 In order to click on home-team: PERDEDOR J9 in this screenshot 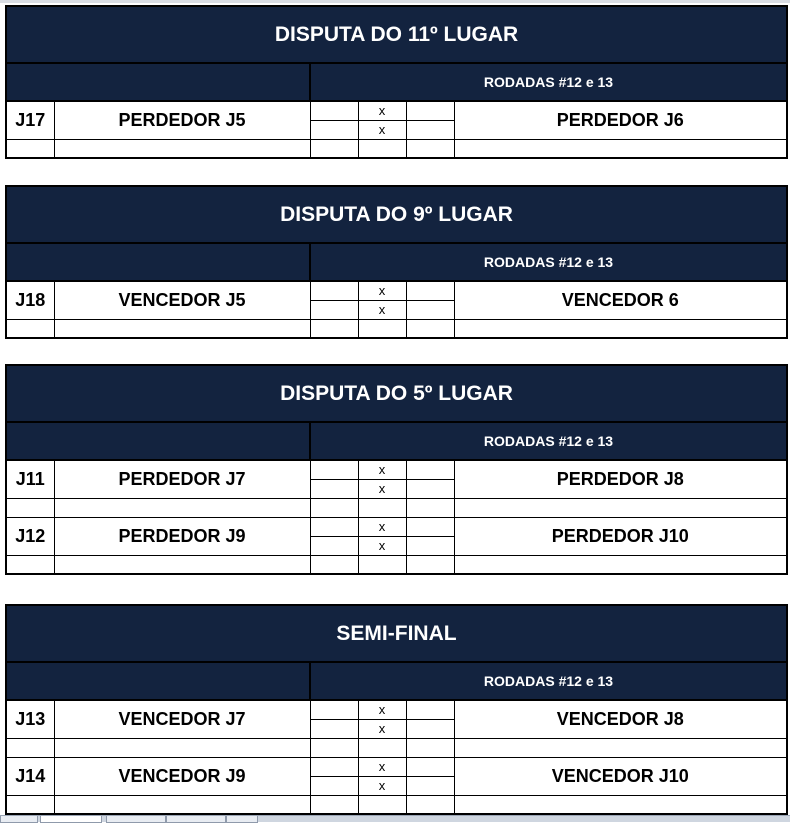, I will do `click(182, 536)`.